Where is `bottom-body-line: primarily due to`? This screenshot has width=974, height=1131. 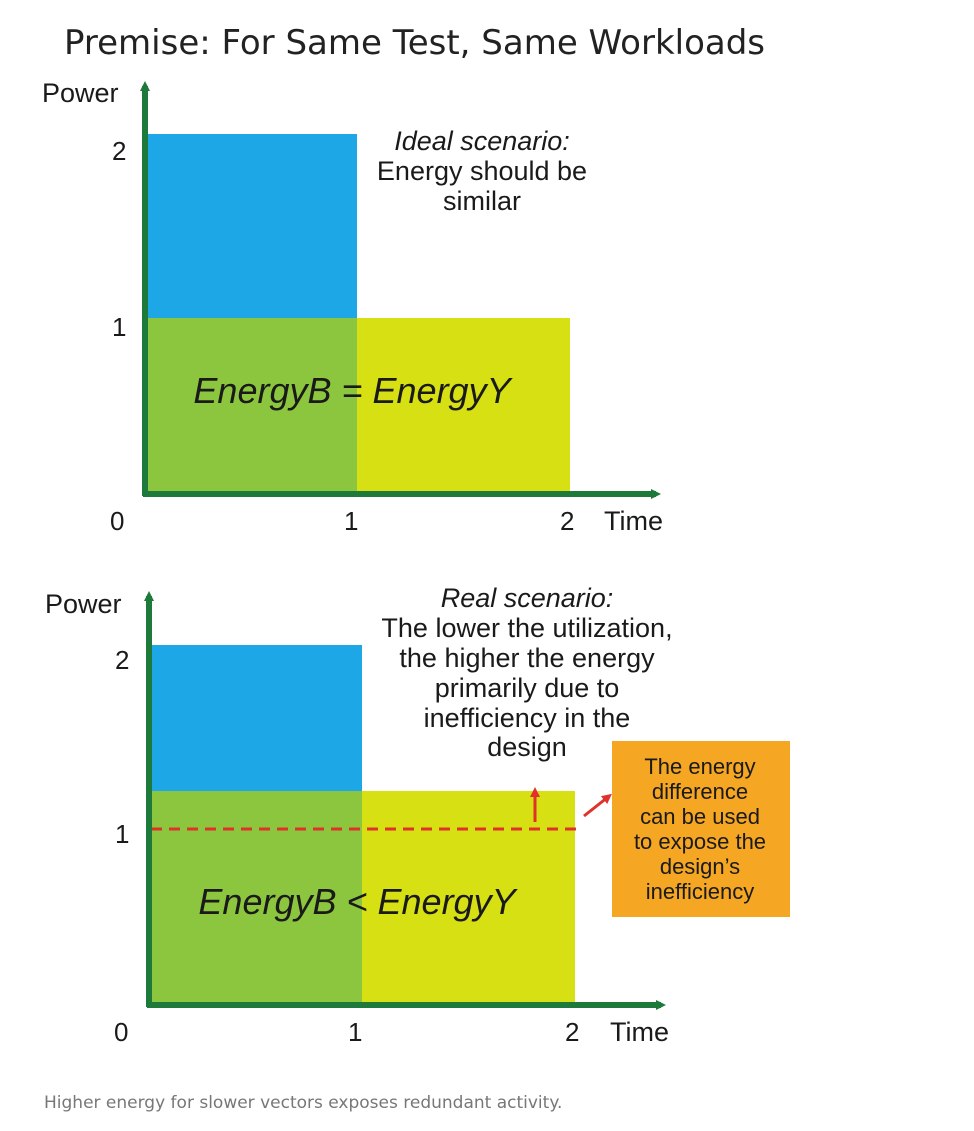
bottom-body-line: primarily due to is located at coordinates (527, 688).